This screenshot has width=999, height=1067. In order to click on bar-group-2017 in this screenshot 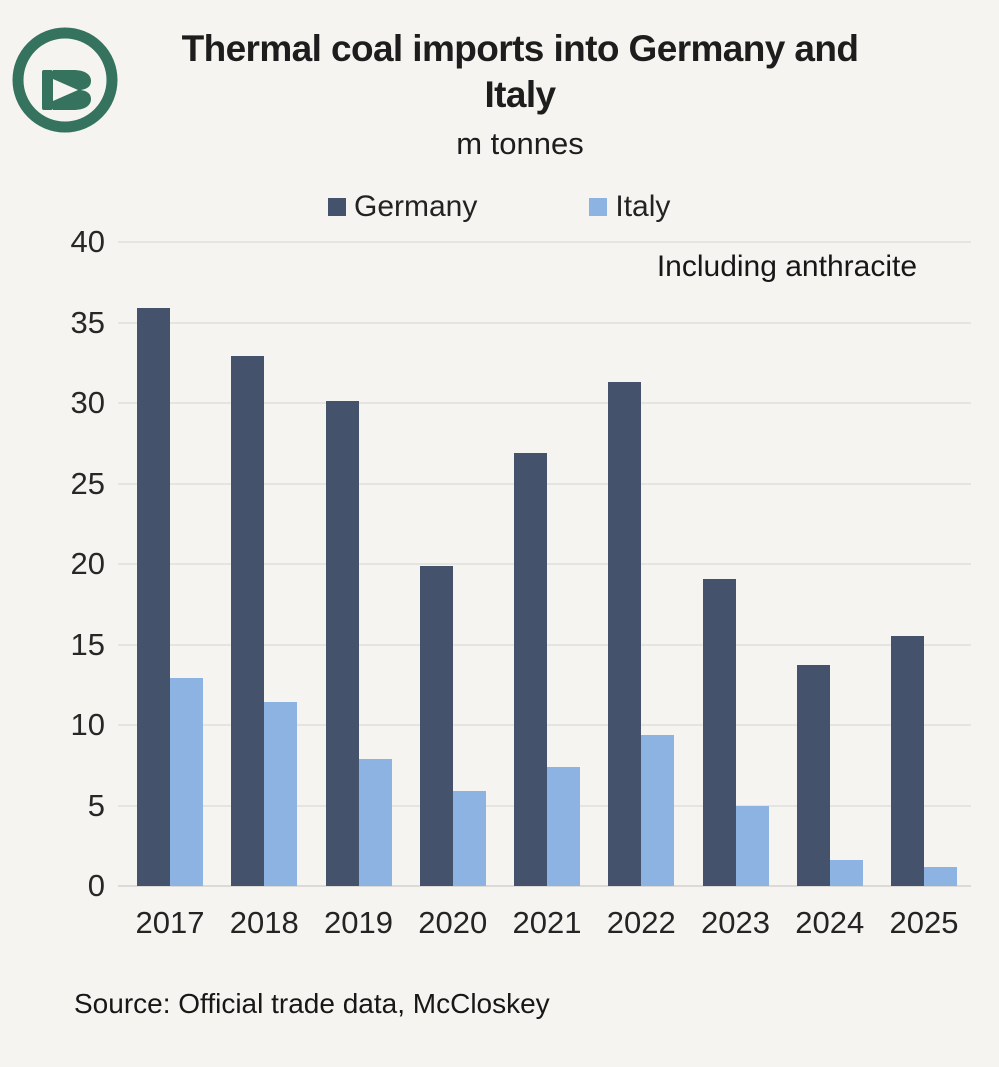, I will do `click(170, 564)`.